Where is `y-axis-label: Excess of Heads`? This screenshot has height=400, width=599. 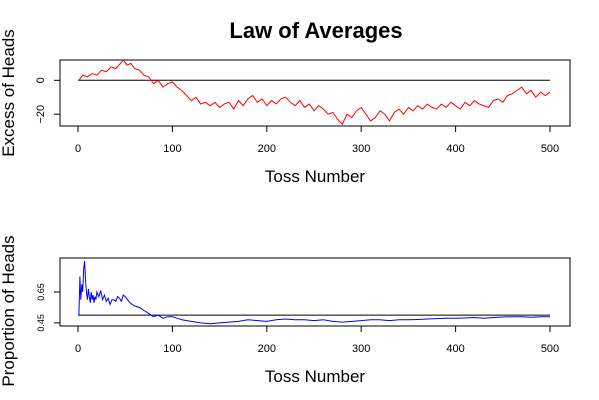 y-axis-label: Excess of Heads is located at coordinates (9, 93).